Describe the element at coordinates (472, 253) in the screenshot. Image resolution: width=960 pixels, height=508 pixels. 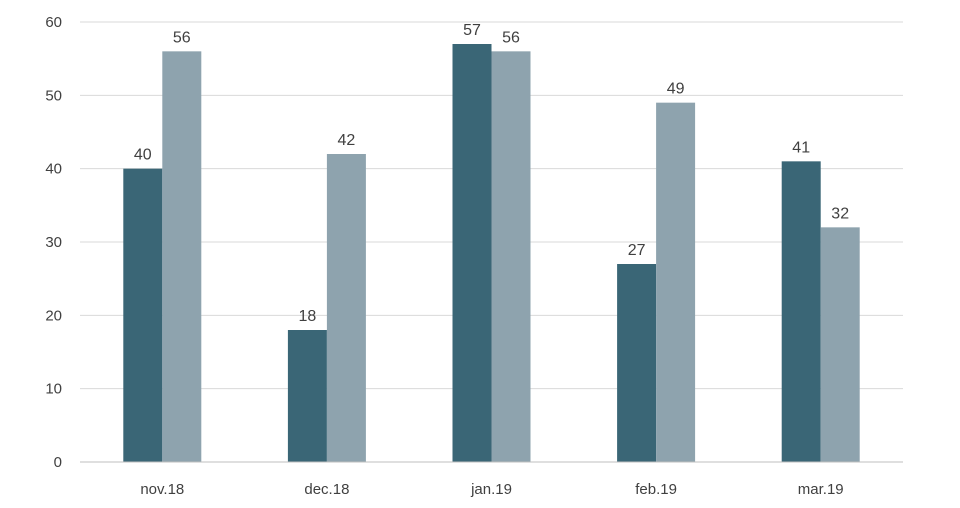
I see `bar-jan.19-series-1` at that location.